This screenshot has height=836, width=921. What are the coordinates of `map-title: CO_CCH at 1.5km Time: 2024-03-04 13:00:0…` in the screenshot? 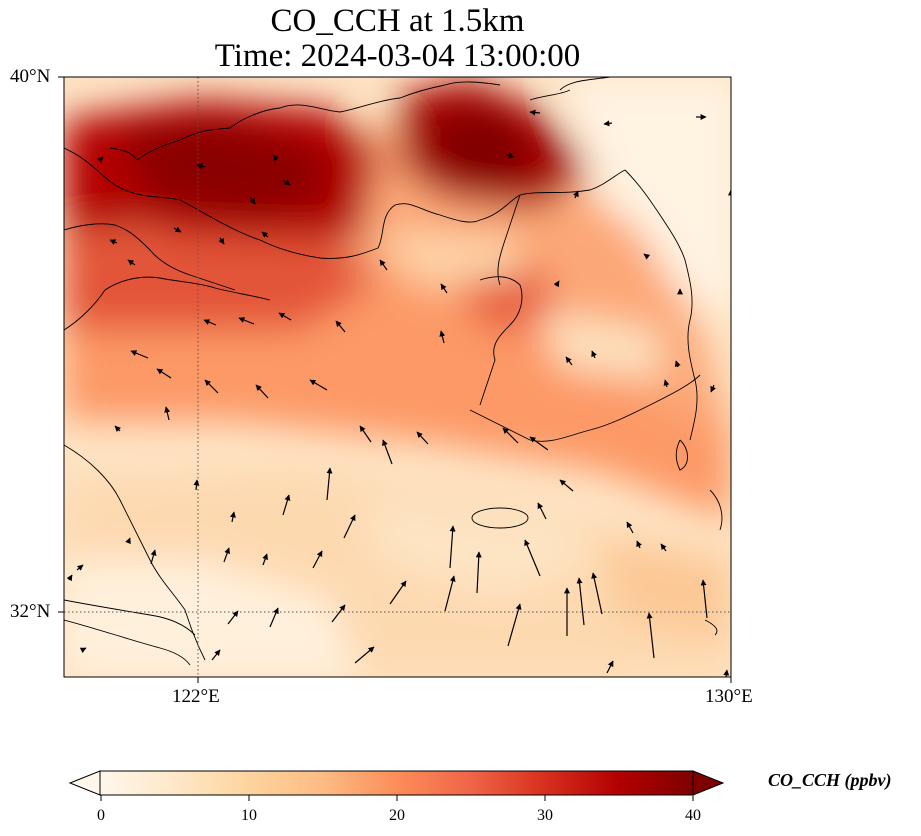 It's located at (397, 39).